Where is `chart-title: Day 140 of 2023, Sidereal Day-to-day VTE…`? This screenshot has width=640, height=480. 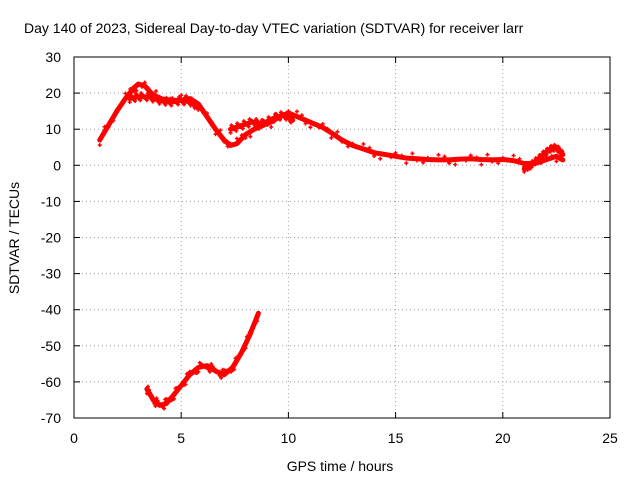
chart-title: Day 140 of 2023, Sidereal Day-to-day VTE… is located at coordinates (274, 28).